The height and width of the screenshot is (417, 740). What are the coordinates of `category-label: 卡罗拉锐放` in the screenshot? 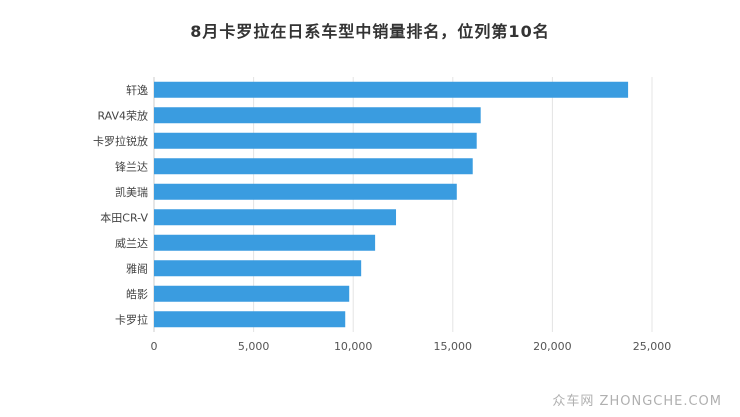 It's located at (120, 141).